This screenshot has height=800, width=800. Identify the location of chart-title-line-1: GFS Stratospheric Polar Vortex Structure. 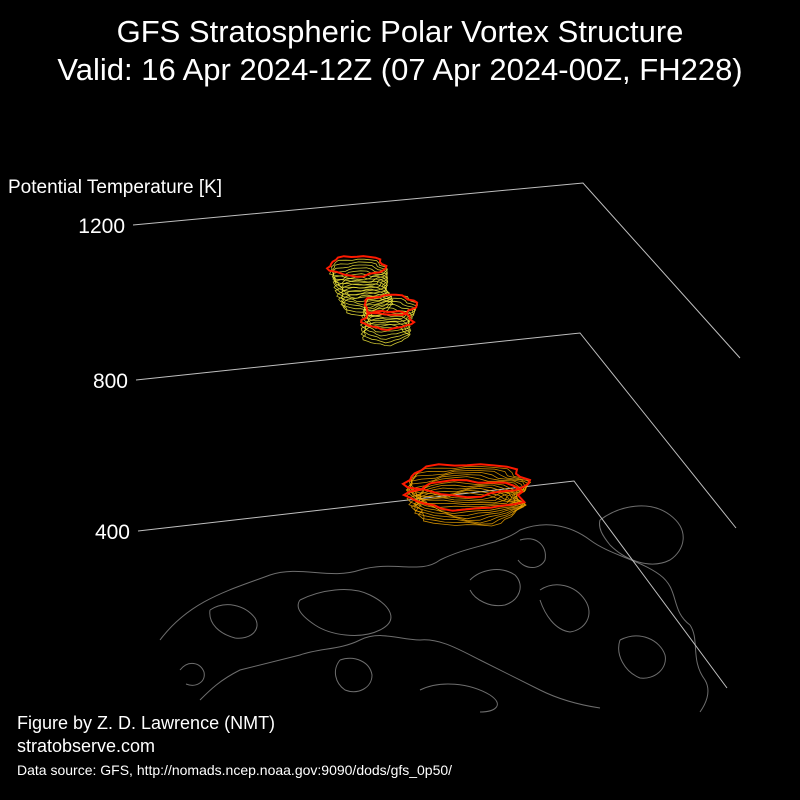
(400, 31).